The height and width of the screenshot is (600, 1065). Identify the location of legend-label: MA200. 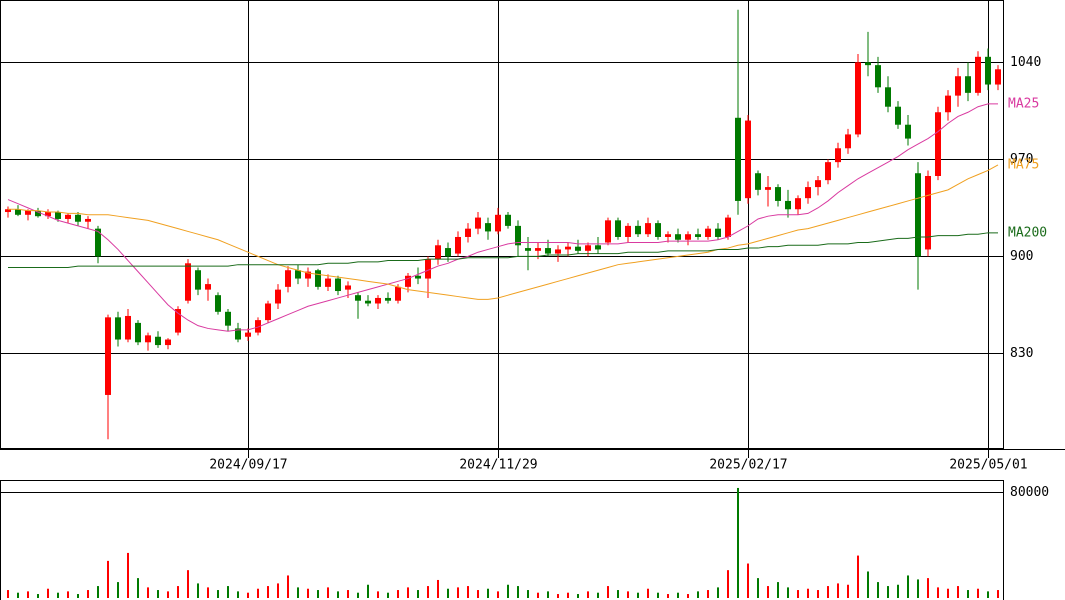
(1027, 232).